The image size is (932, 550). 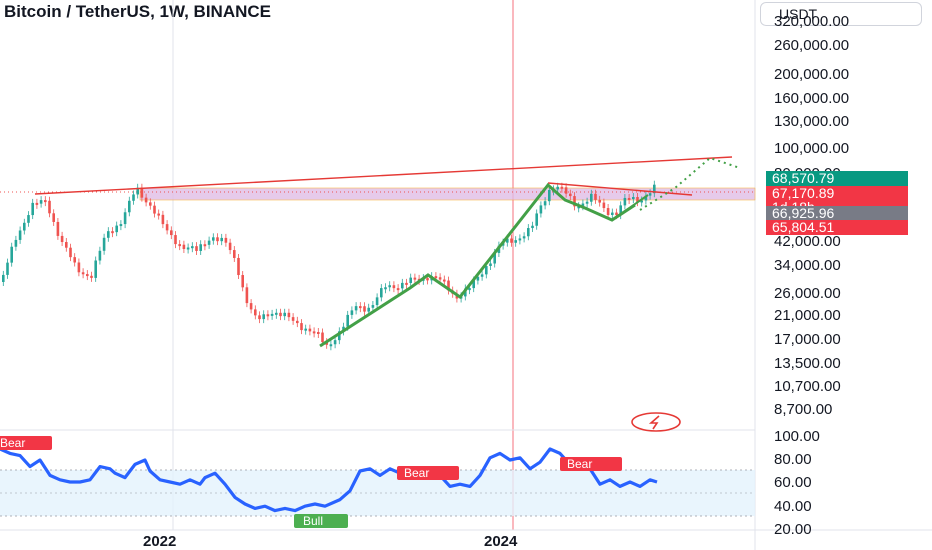 I want to click on svg-text: 68,570.79, so click(x=803, y=178).